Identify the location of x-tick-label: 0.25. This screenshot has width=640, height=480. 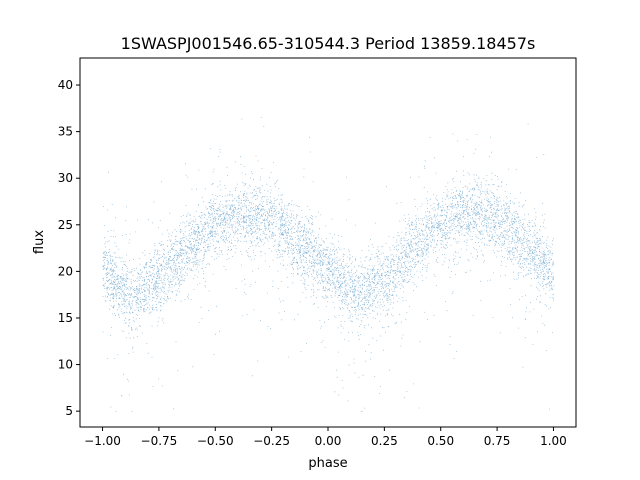
(384, 441).